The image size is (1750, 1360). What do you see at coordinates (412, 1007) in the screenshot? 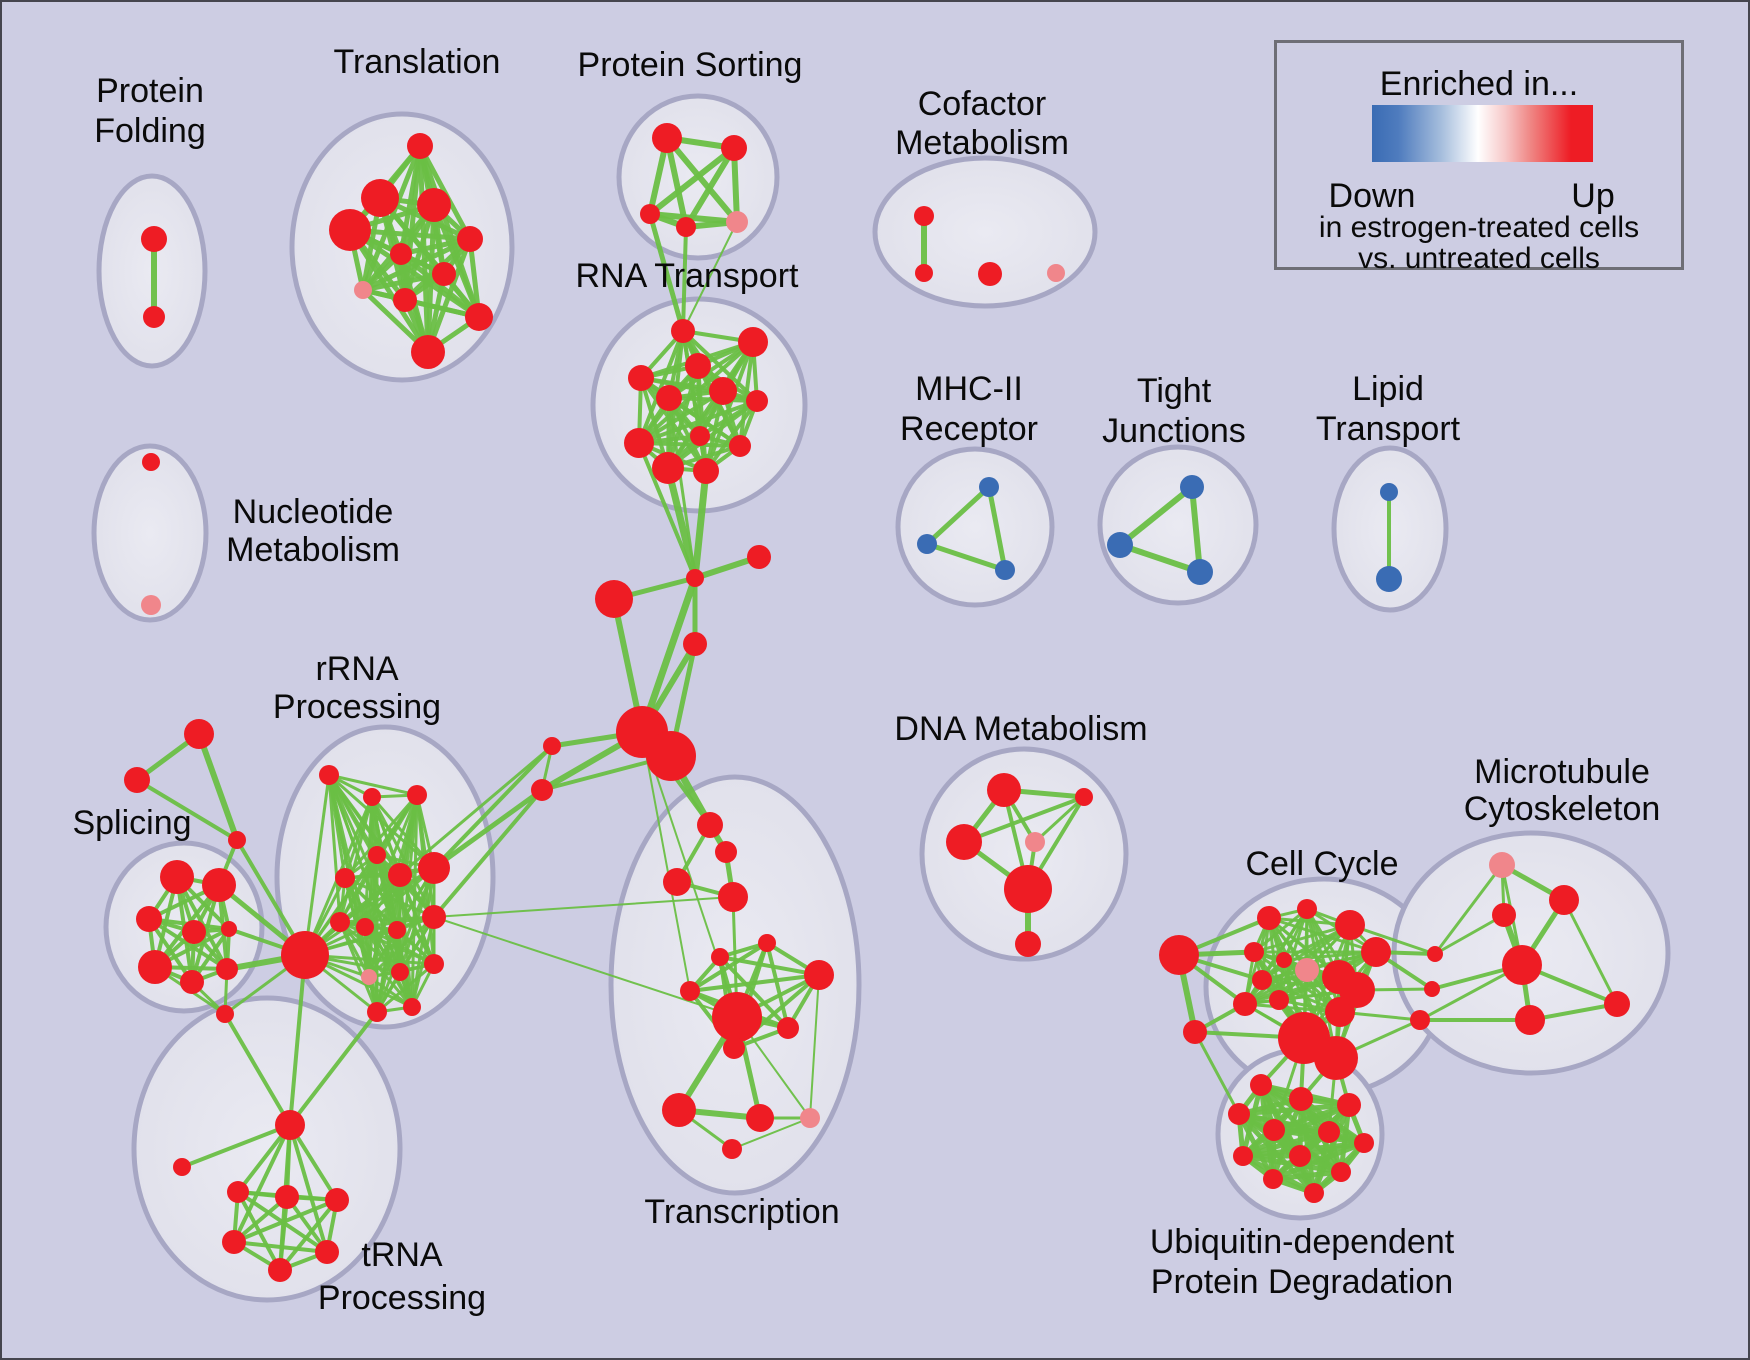
I see `network-node-rr17` at bounding box center [412, 1007].